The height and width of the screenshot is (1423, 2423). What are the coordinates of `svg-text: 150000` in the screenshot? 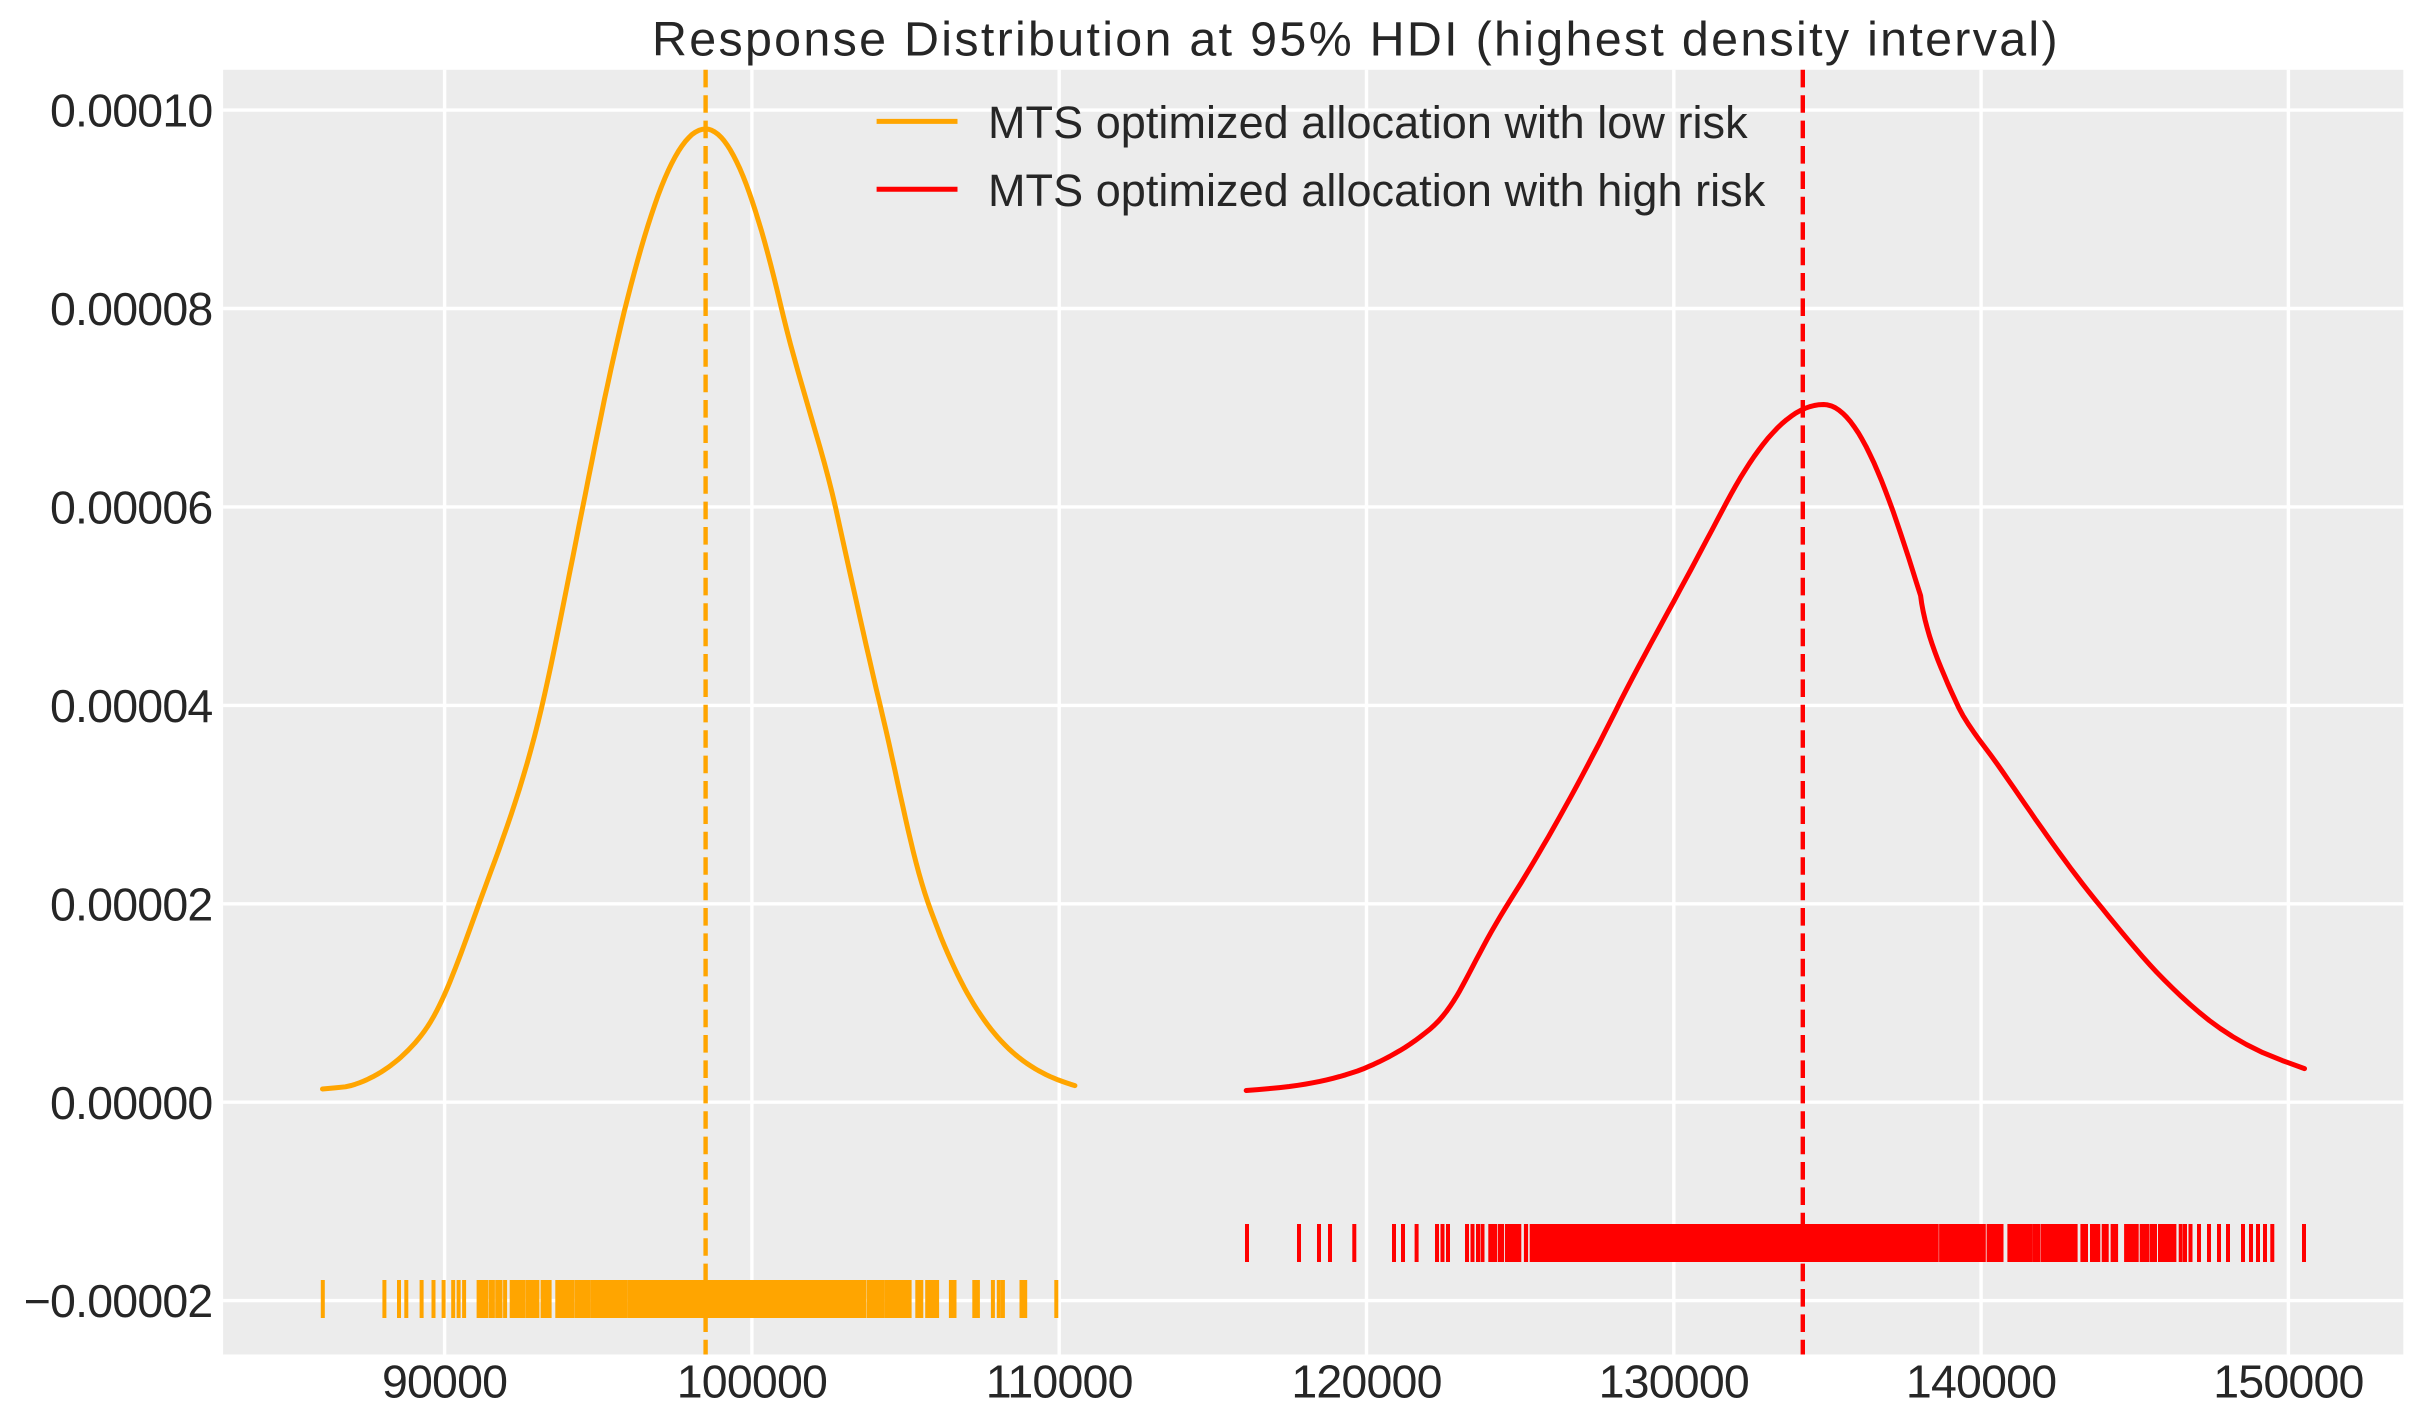 It's located at (2288, 1381).